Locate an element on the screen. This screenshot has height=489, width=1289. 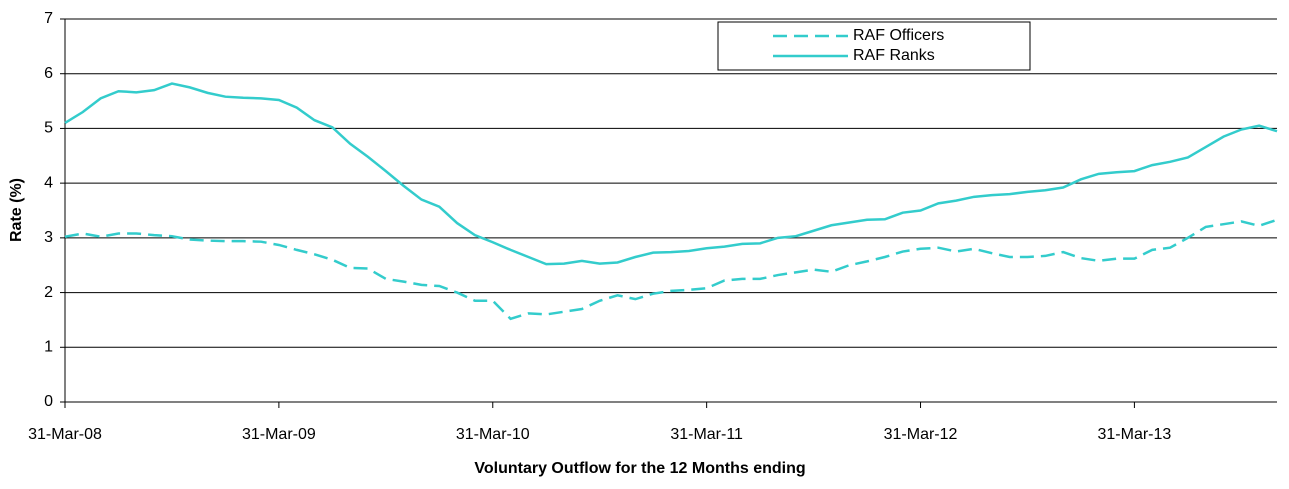
y-tick-label: 2 is located at coordinates (48, 292).